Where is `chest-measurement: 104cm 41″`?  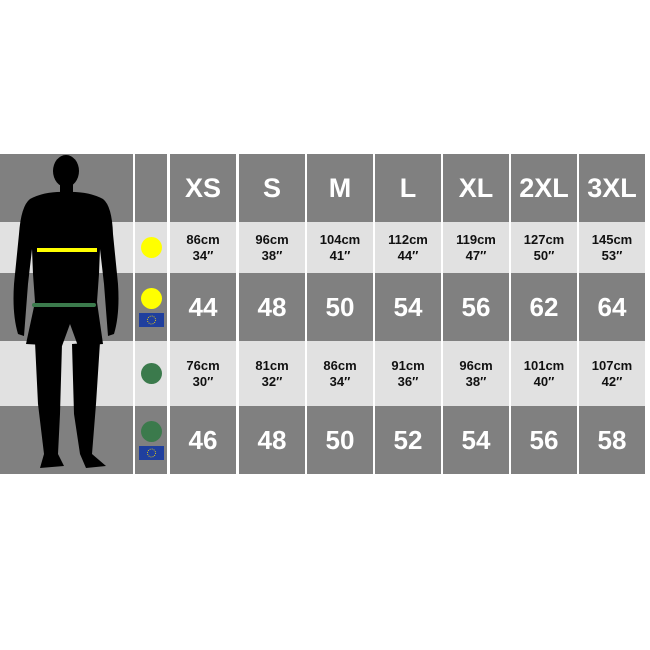 chest-measurement: 104cm 41″ is located at coordinates (340, 247).